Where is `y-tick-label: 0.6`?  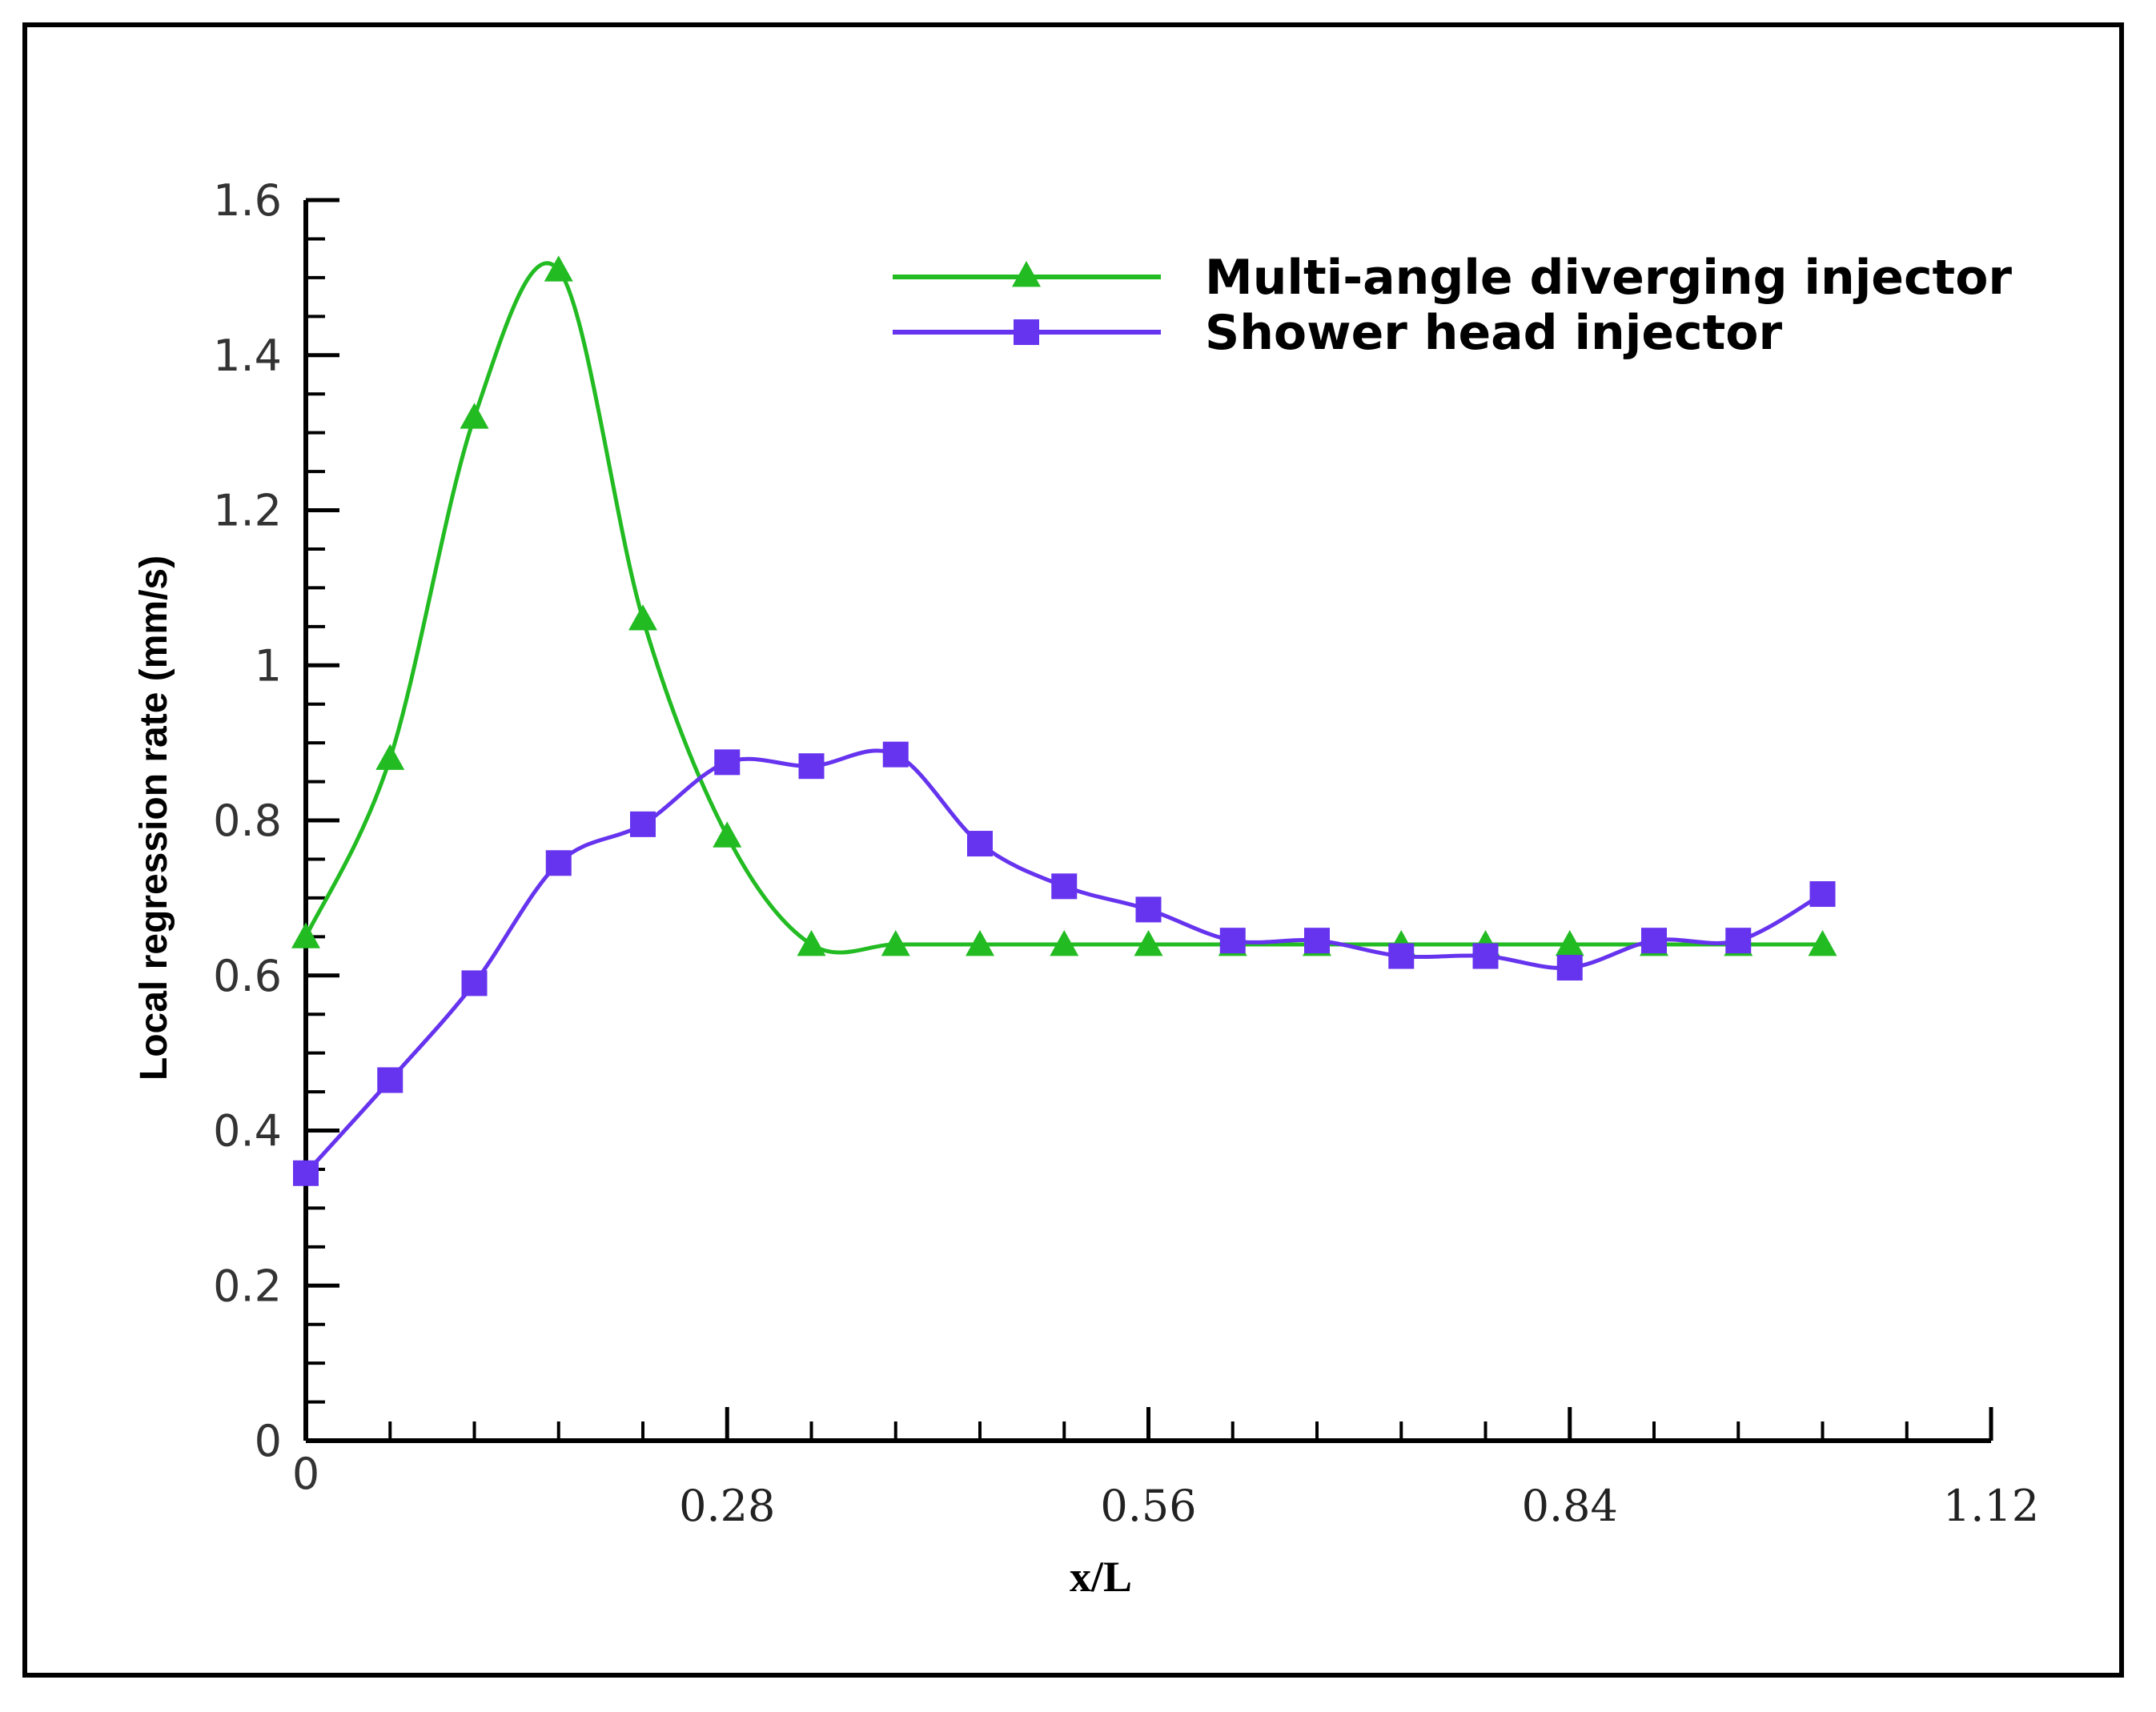
y-tick-label: 0.6 is located at coordinates (247, 976).